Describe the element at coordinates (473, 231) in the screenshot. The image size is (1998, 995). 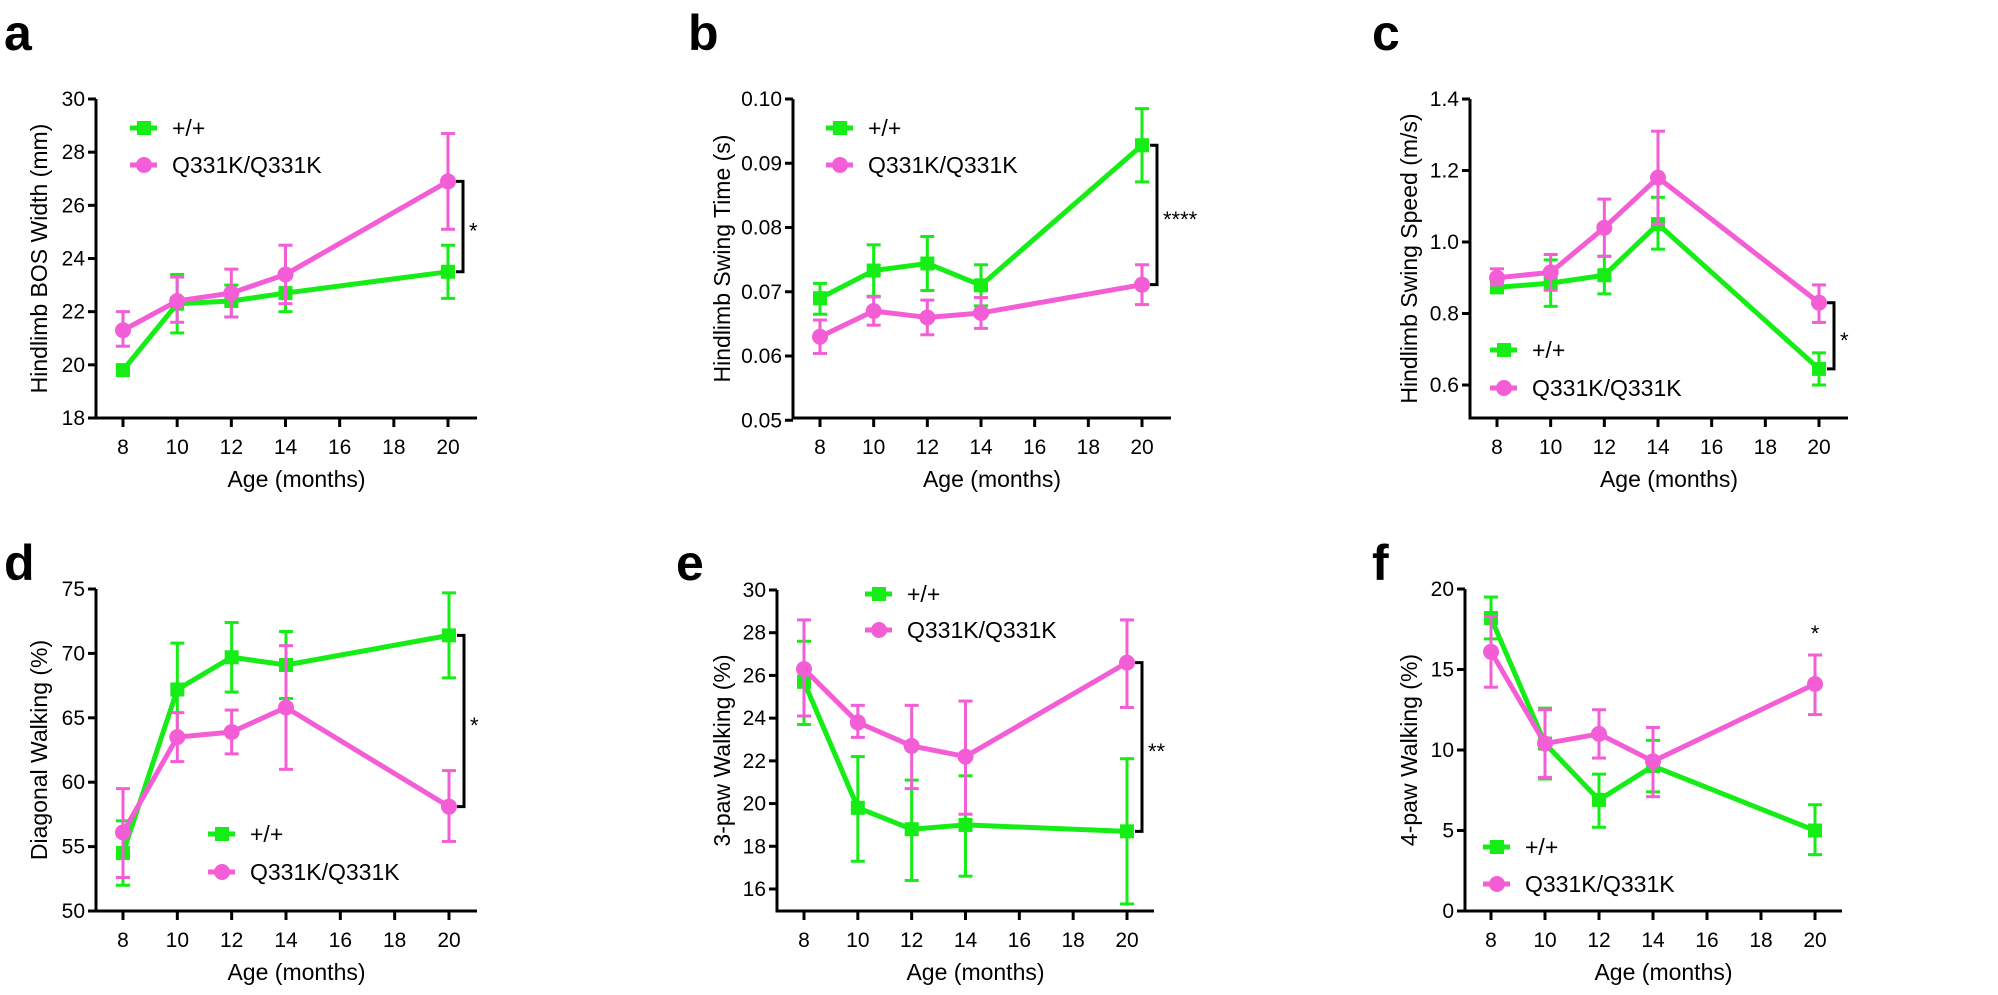
I see `significance-label: *` at that location.